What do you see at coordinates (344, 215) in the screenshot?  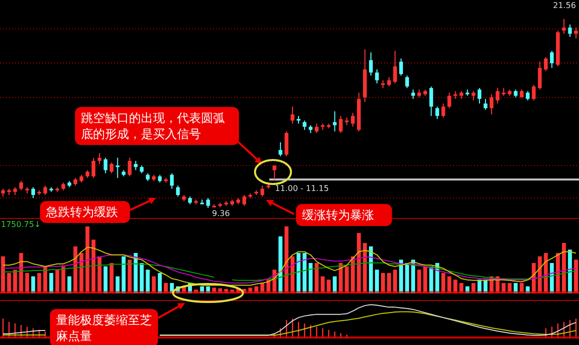 I see `text: 缓涨转为暴涨` at bounding box center [344, 215].